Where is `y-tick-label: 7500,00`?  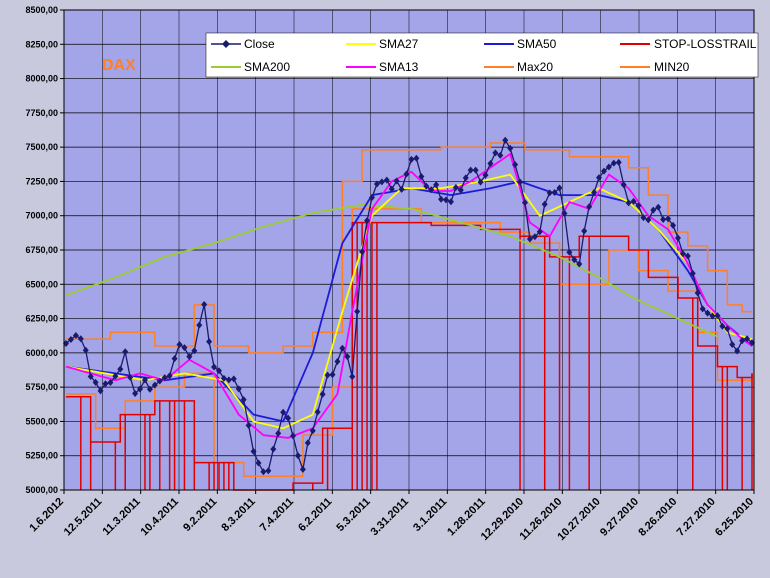 y-tick-label: 7500,00 is located at coordinates (41, 147).